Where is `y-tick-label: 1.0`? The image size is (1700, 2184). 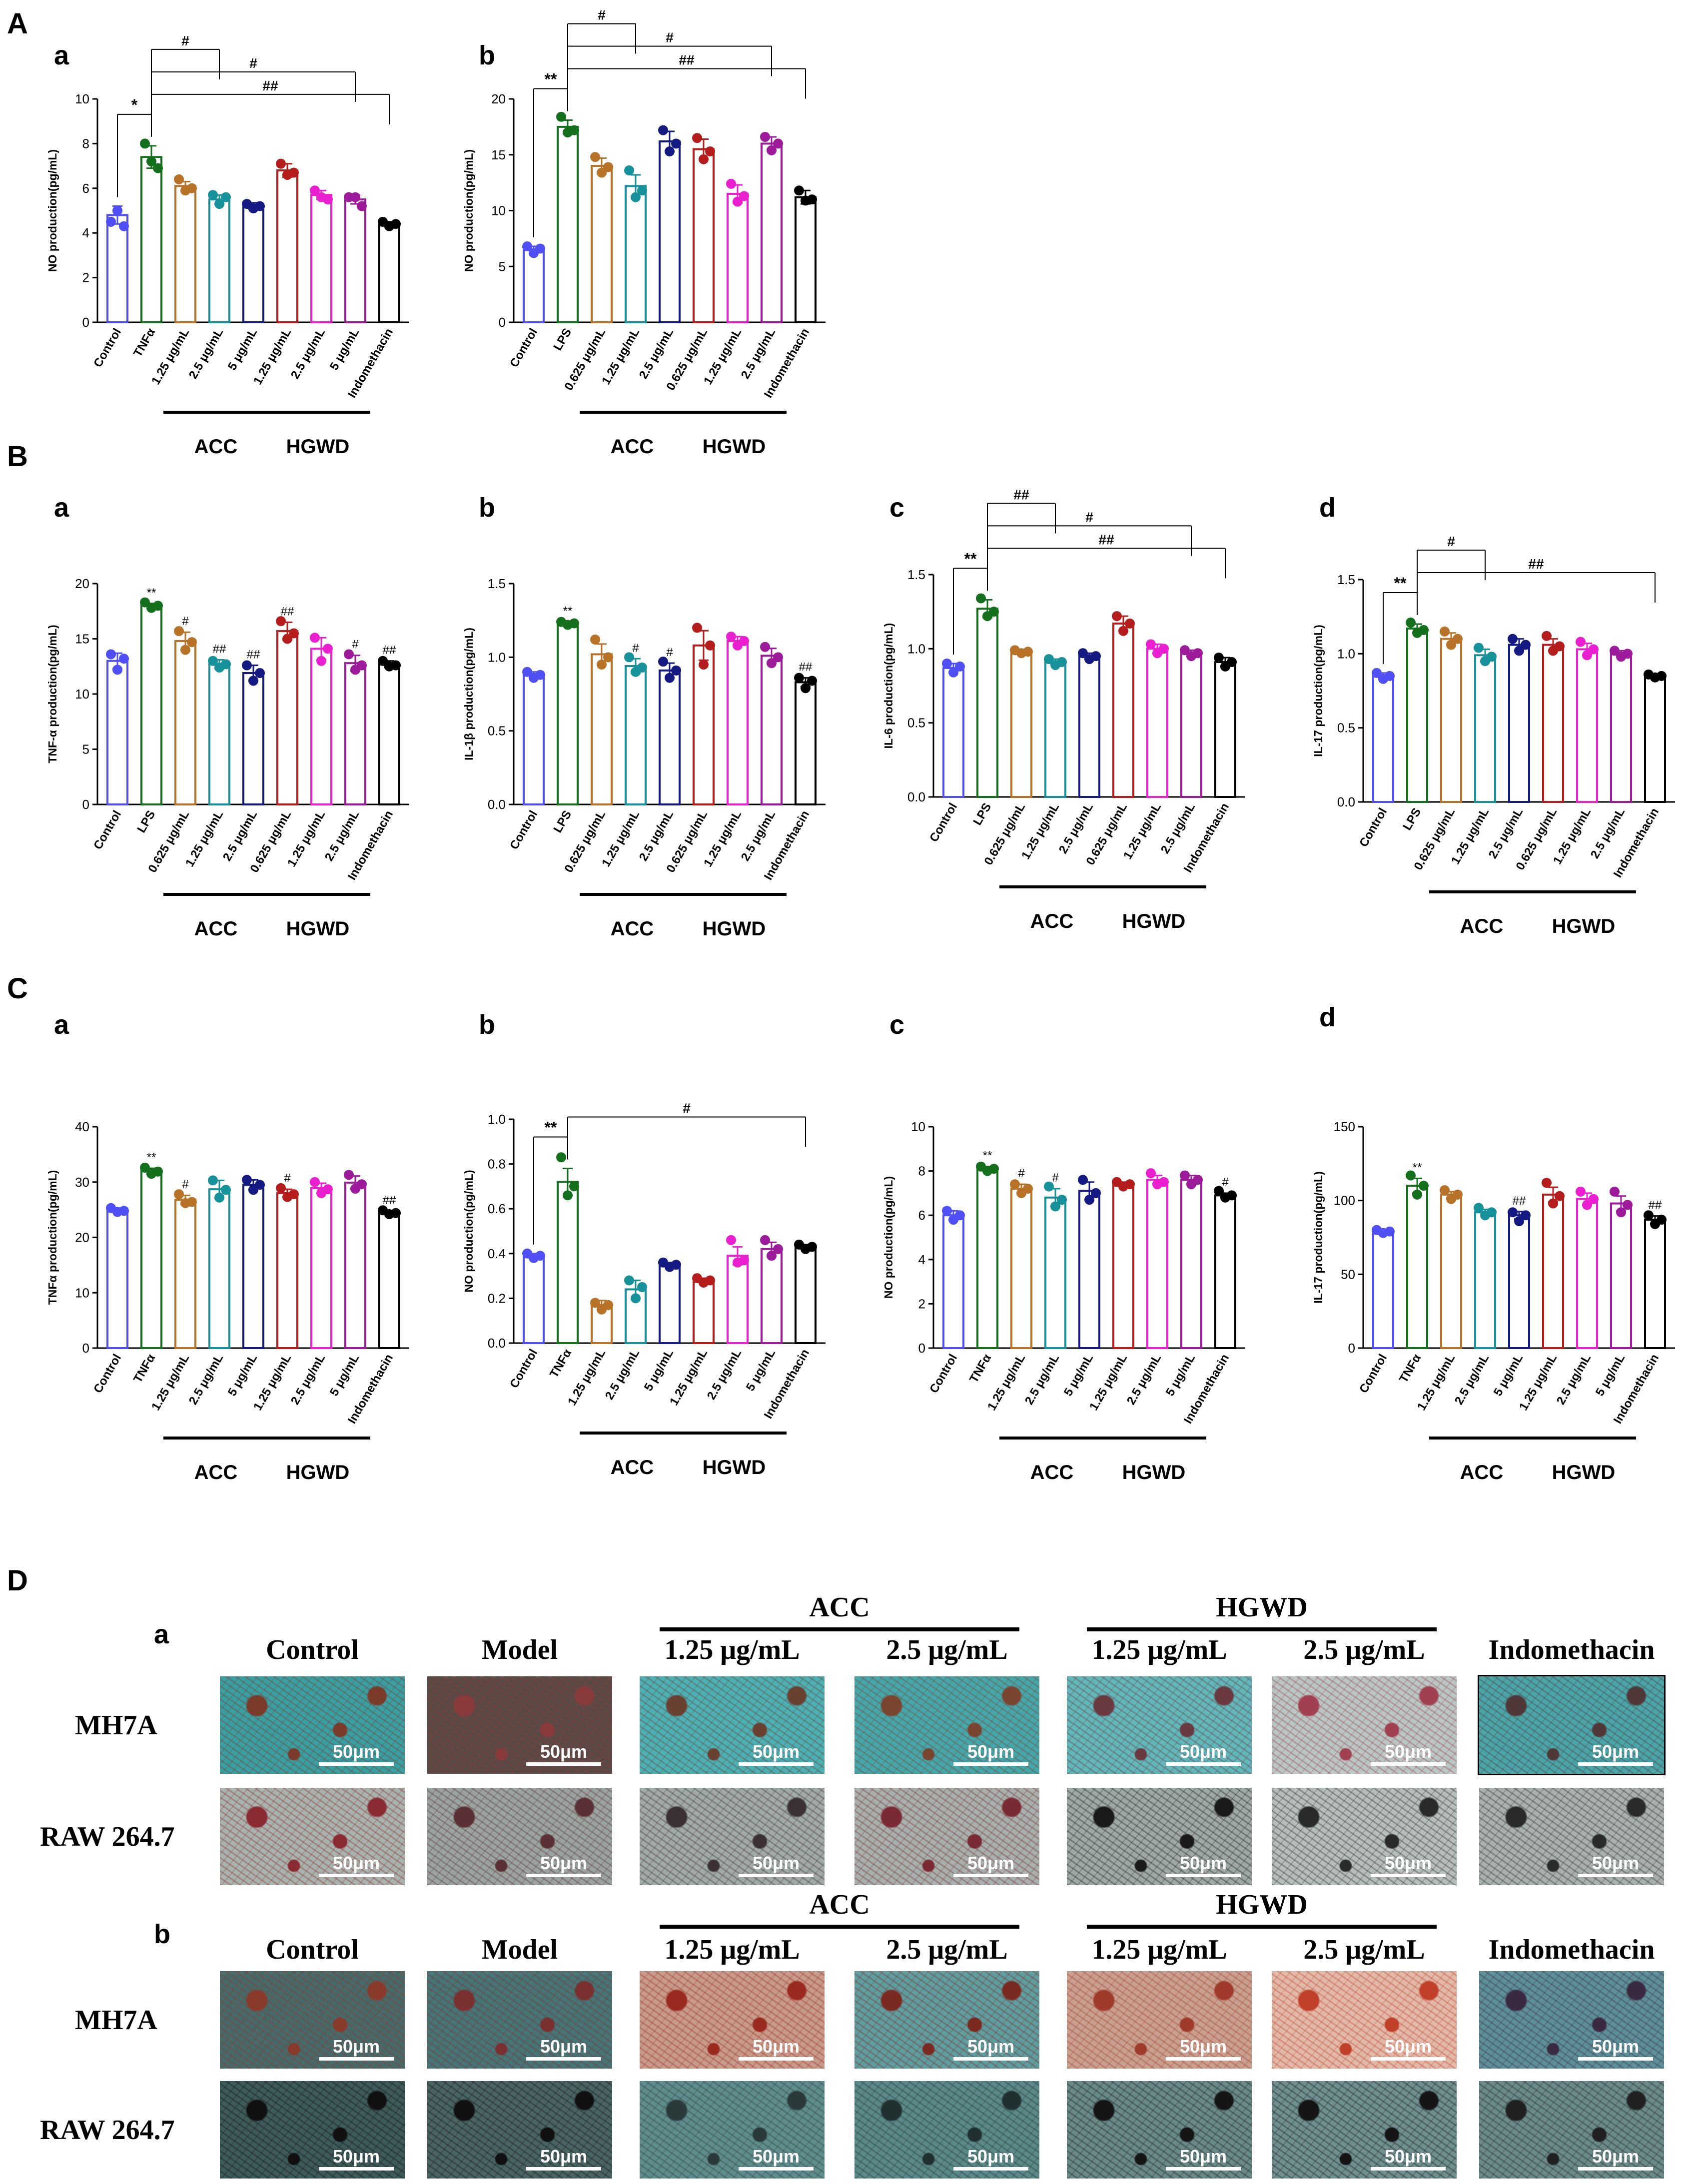
y-tick-label: 1.0 is located at coordinates (1346, 653).